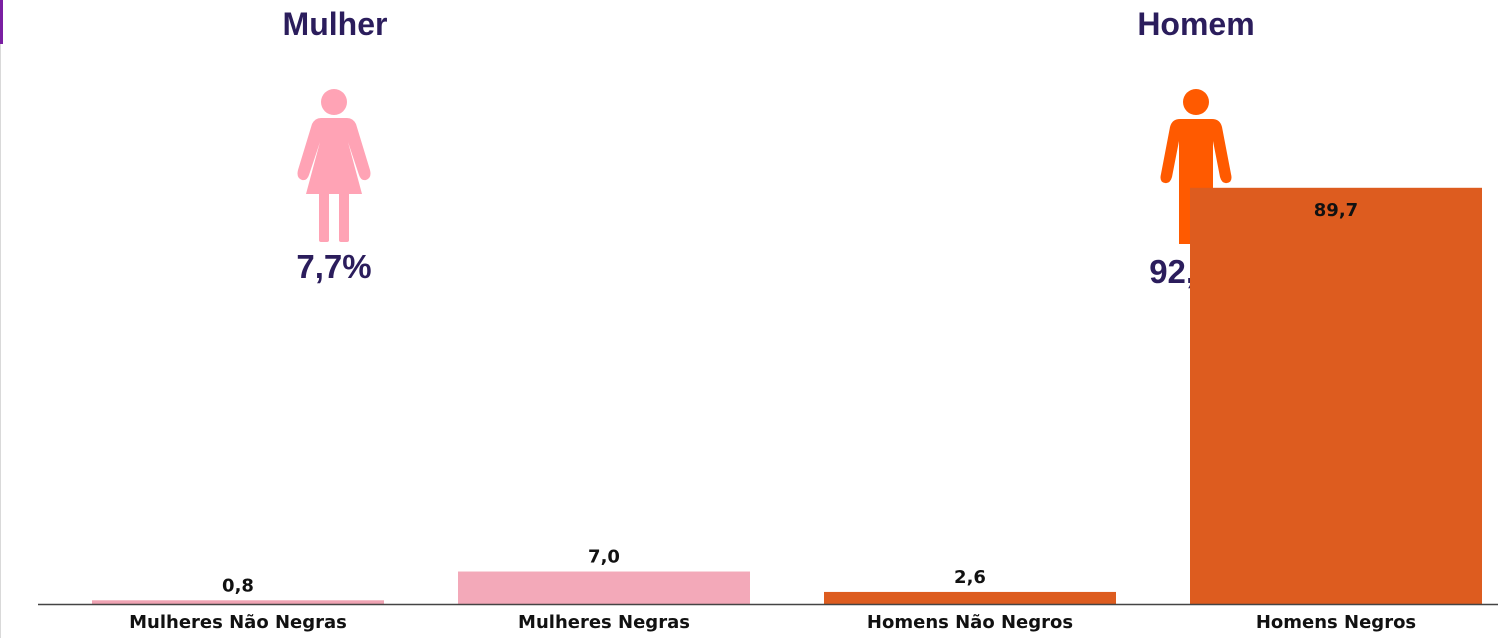 This screenshot has height=638, width=1498. What do you see at coordinates (1336, 210) in the screenshot?
I see `bar-value-label-3: 89,7` at bounding box center [1336, 210].